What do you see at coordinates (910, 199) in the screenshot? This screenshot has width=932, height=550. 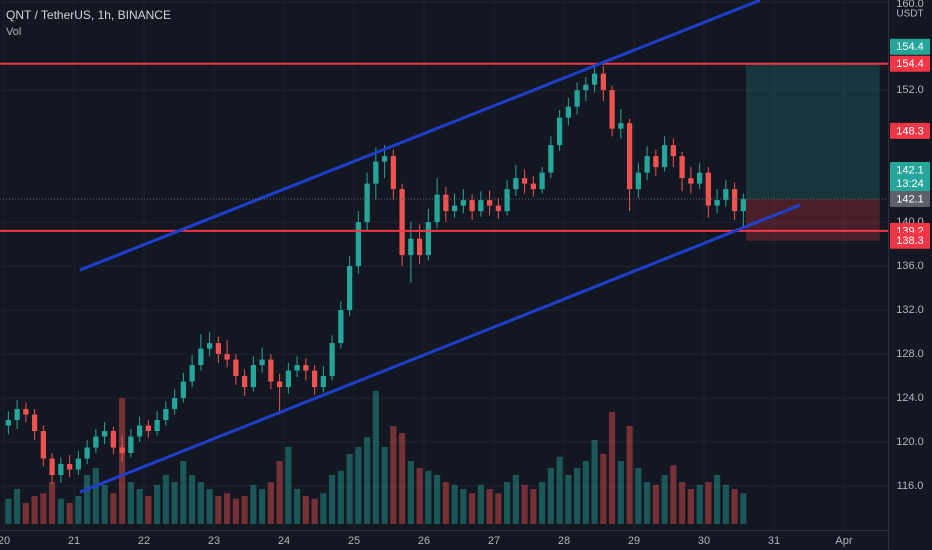 I see `price-label: 142.1` at bounding box center [910, 199].